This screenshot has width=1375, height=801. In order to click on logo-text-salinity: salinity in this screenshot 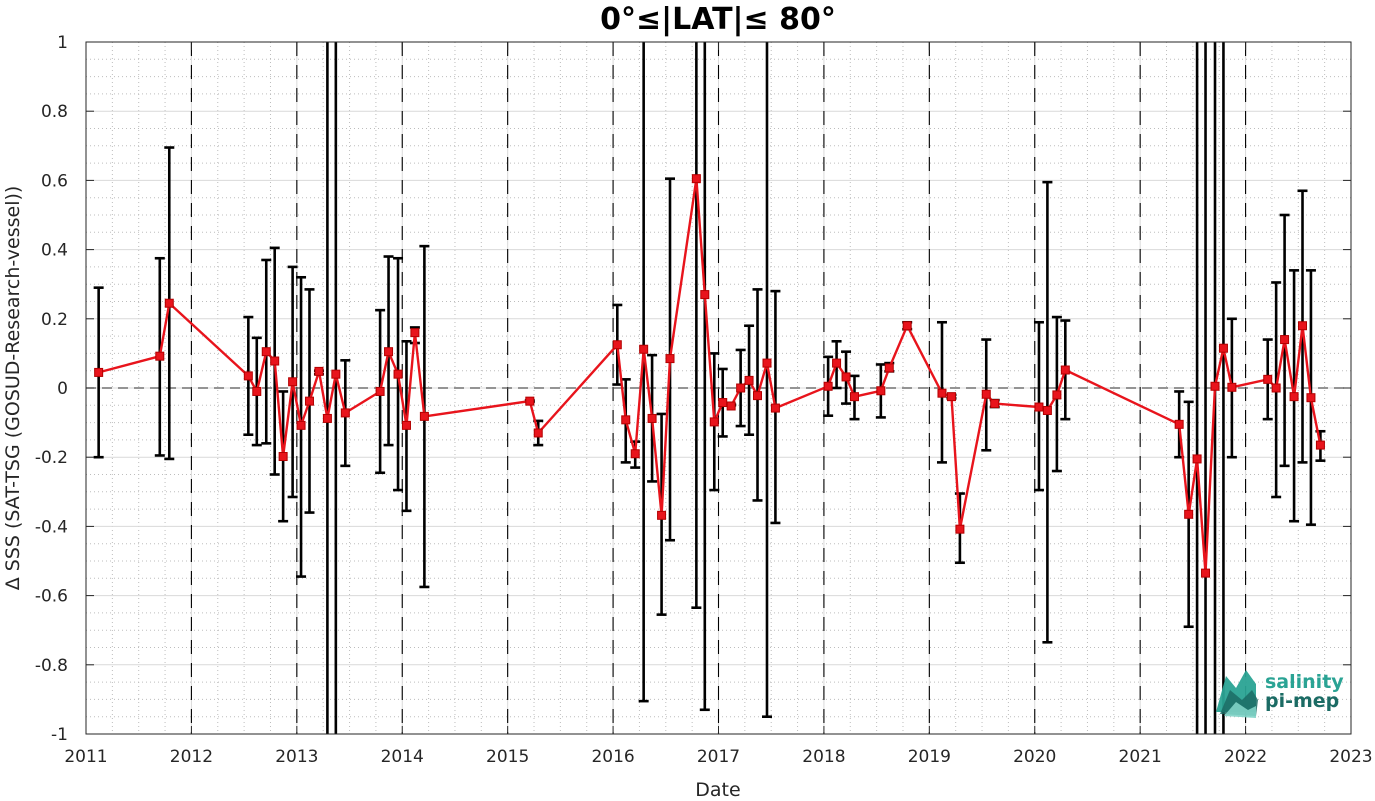, I will do `click(1304, 682)`.